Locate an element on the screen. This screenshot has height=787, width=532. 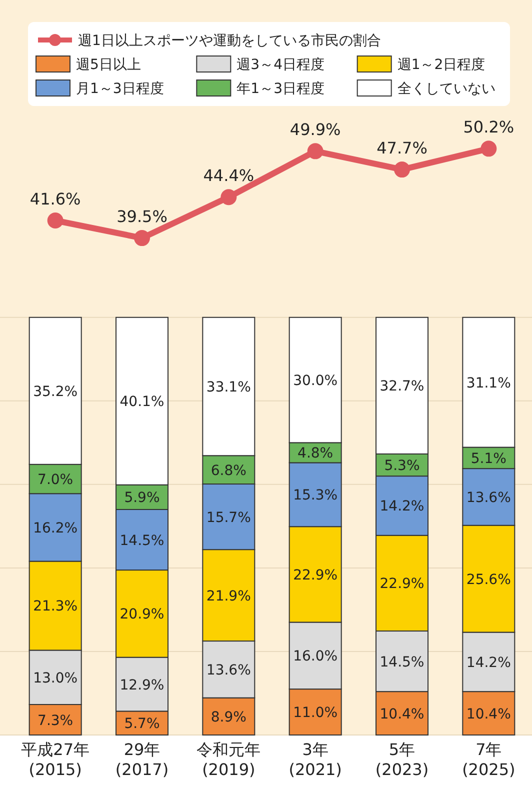
data-label: 16.0% is located at coordinates (315, 656).